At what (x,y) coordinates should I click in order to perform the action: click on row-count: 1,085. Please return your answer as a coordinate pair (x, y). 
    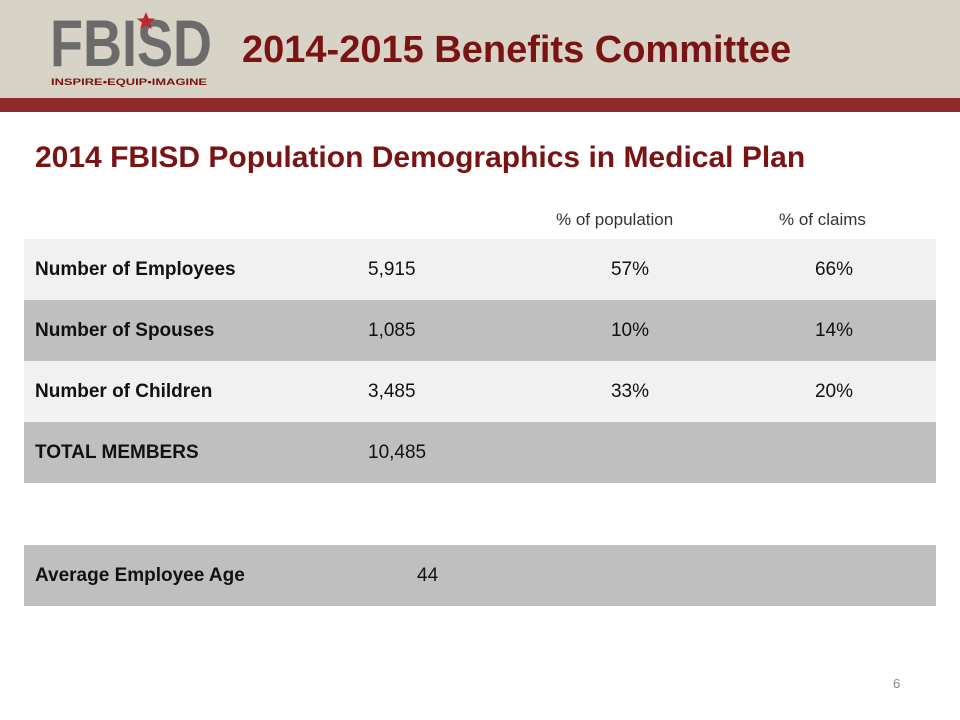
    Looking at the image, I should click on (392, 330).